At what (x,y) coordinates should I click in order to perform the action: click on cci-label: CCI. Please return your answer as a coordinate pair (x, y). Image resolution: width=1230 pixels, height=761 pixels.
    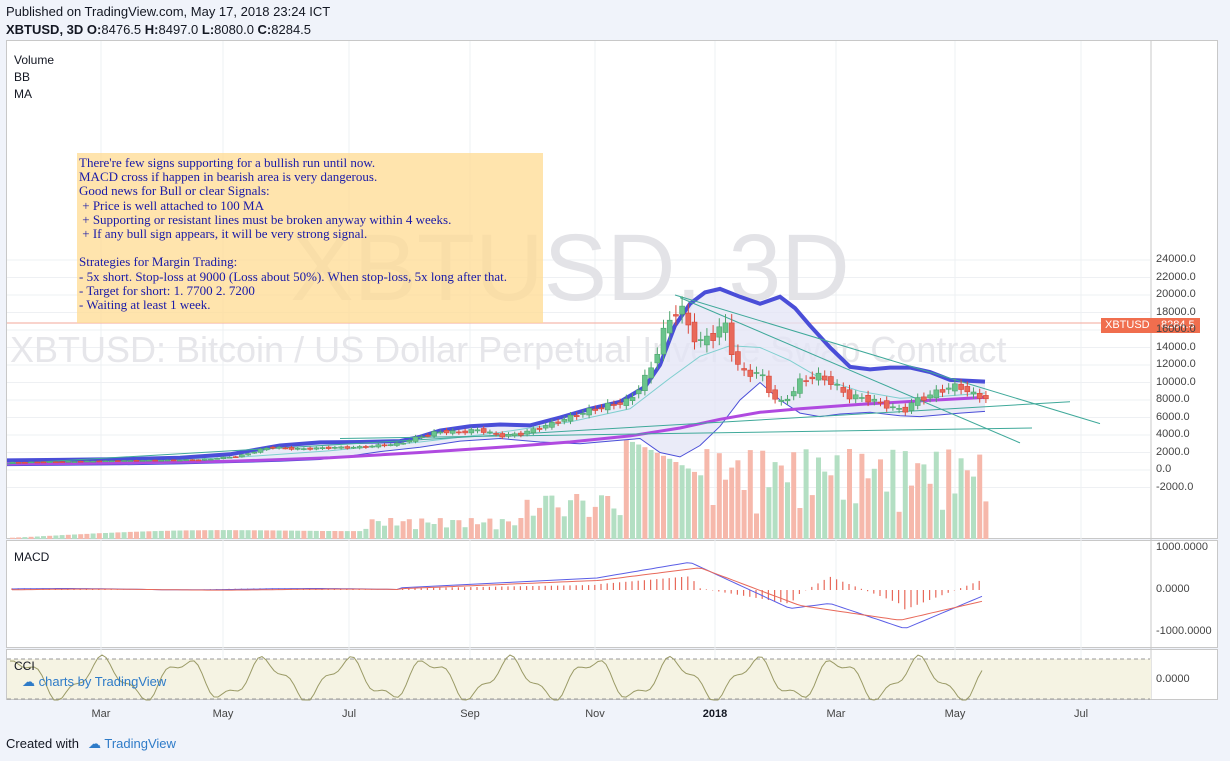
    Looking at the image, I should click on (24, 666).